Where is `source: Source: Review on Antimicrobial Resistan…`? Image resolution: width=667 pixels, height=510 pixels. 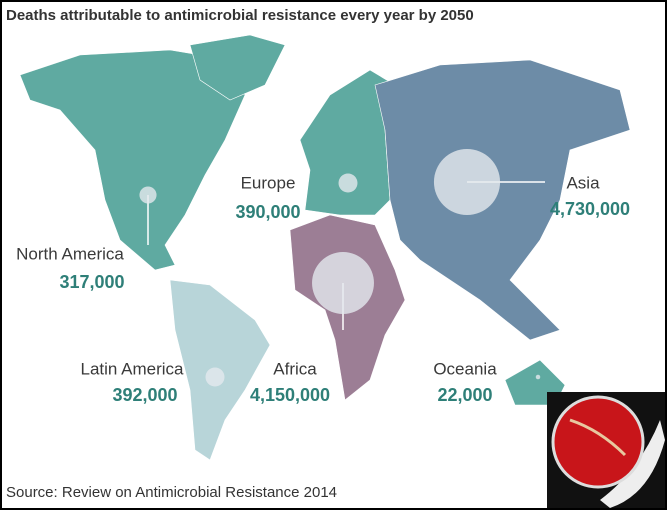 source: Source: Review on Antimicrobial Resistan… is located at coordinates (171, 492).